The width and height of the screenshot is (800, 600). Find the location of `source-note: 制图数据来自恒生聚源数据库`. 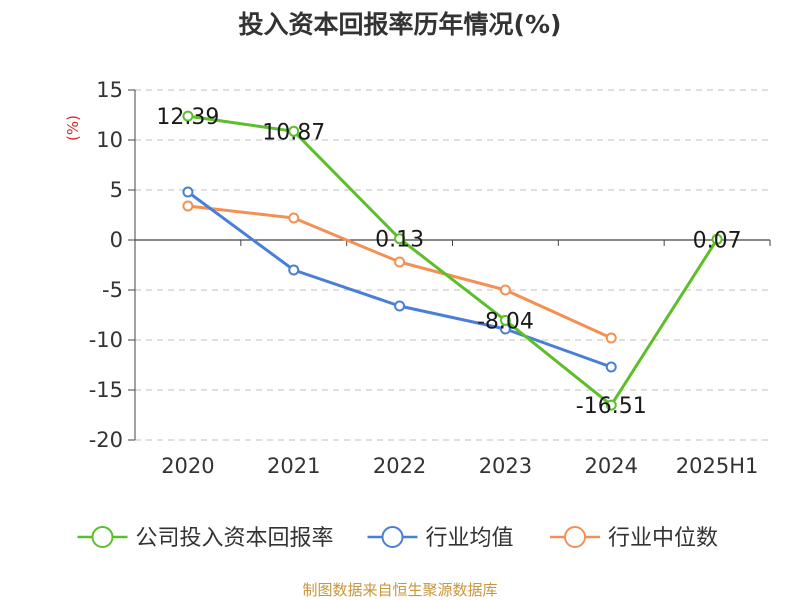

source-note: 制图数据来自恒生聚源数据库 is located at coordinates (399, 590).